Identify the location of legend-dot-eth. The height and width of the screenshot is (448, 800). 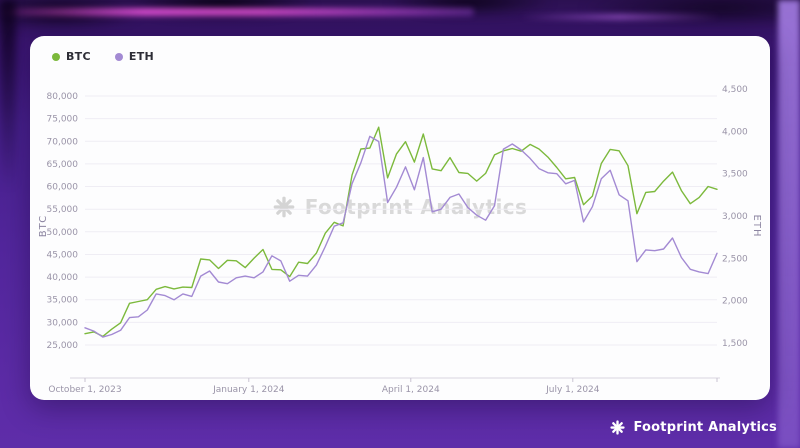
(118, 56).